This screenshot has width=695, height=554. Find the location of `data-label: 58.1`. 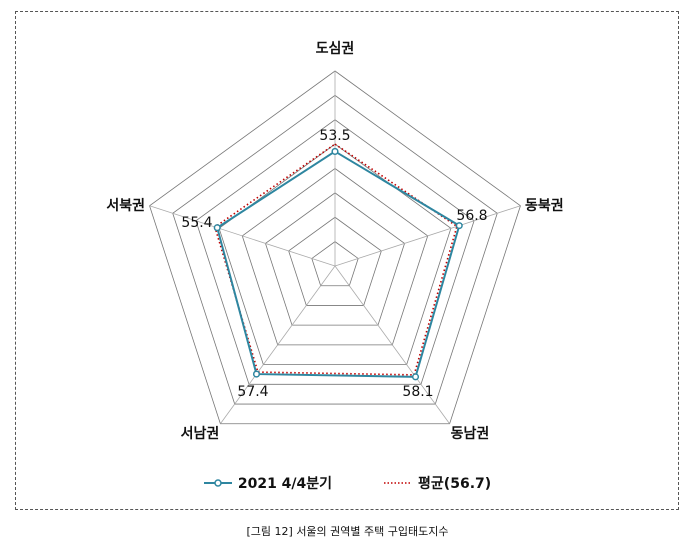

data-label: 58.1 is located at coordinates (417, 392).